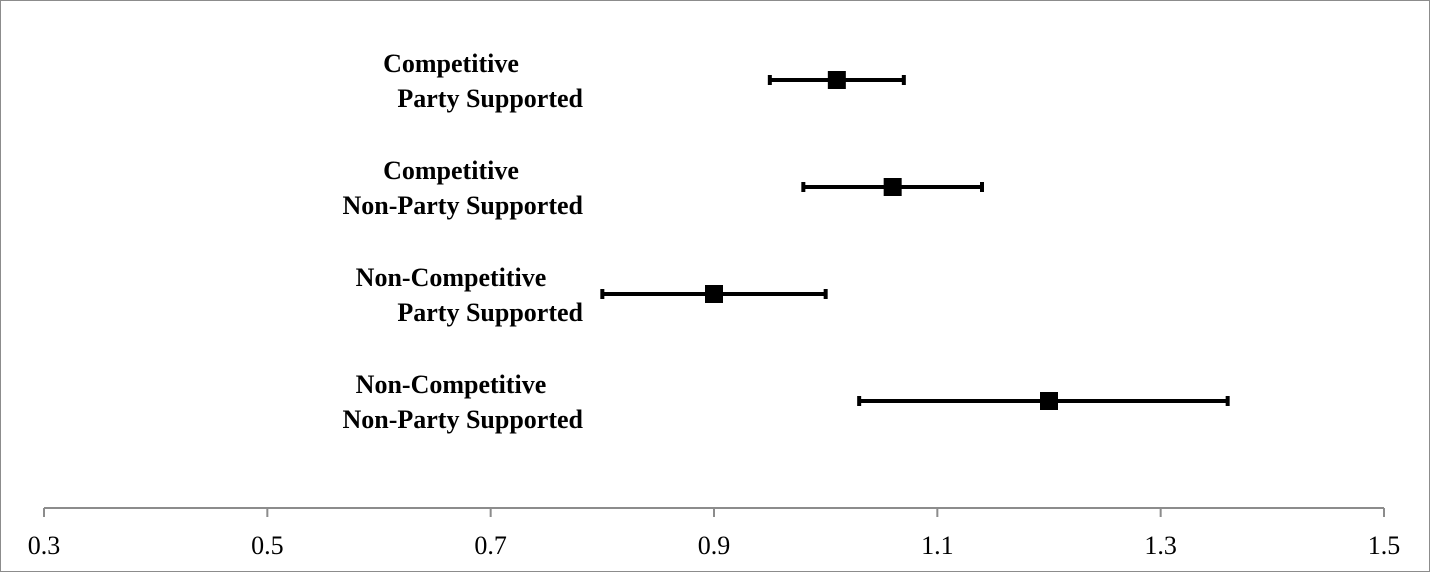 The height and width of the screenshot is (572, 1430). I want to click on x-axis-ticks, so click(714, 512).